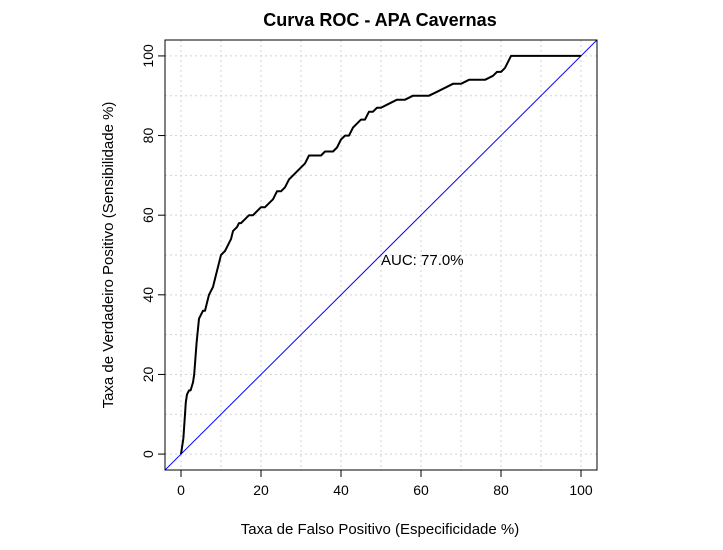  I want to click on y-axis-ticks: 0 20 40 60 80 100, so click(152, 251).